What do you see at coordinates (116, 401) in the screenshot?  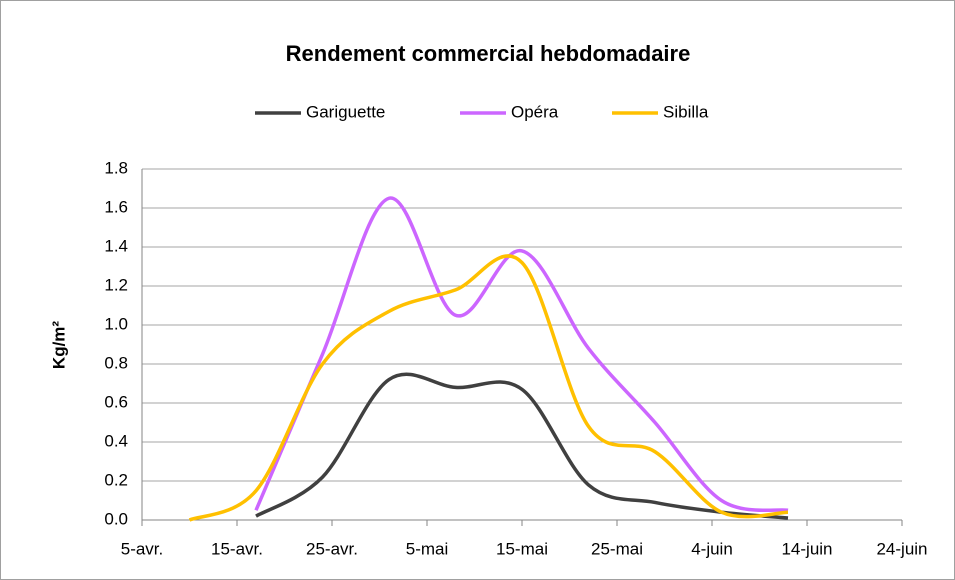 I see `y-tick-label: 0.6` at bounding box center [116, 401].